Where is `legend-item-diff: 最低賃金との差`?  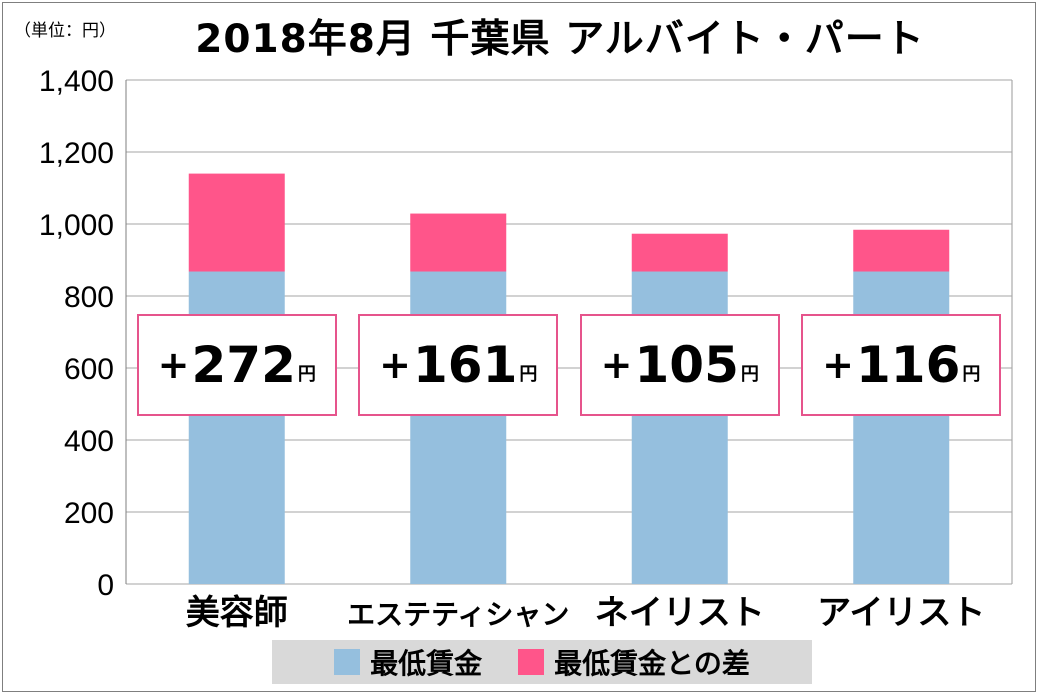 legend-item-diff: 最低賃金との差 is located at coordinates (634, 662).